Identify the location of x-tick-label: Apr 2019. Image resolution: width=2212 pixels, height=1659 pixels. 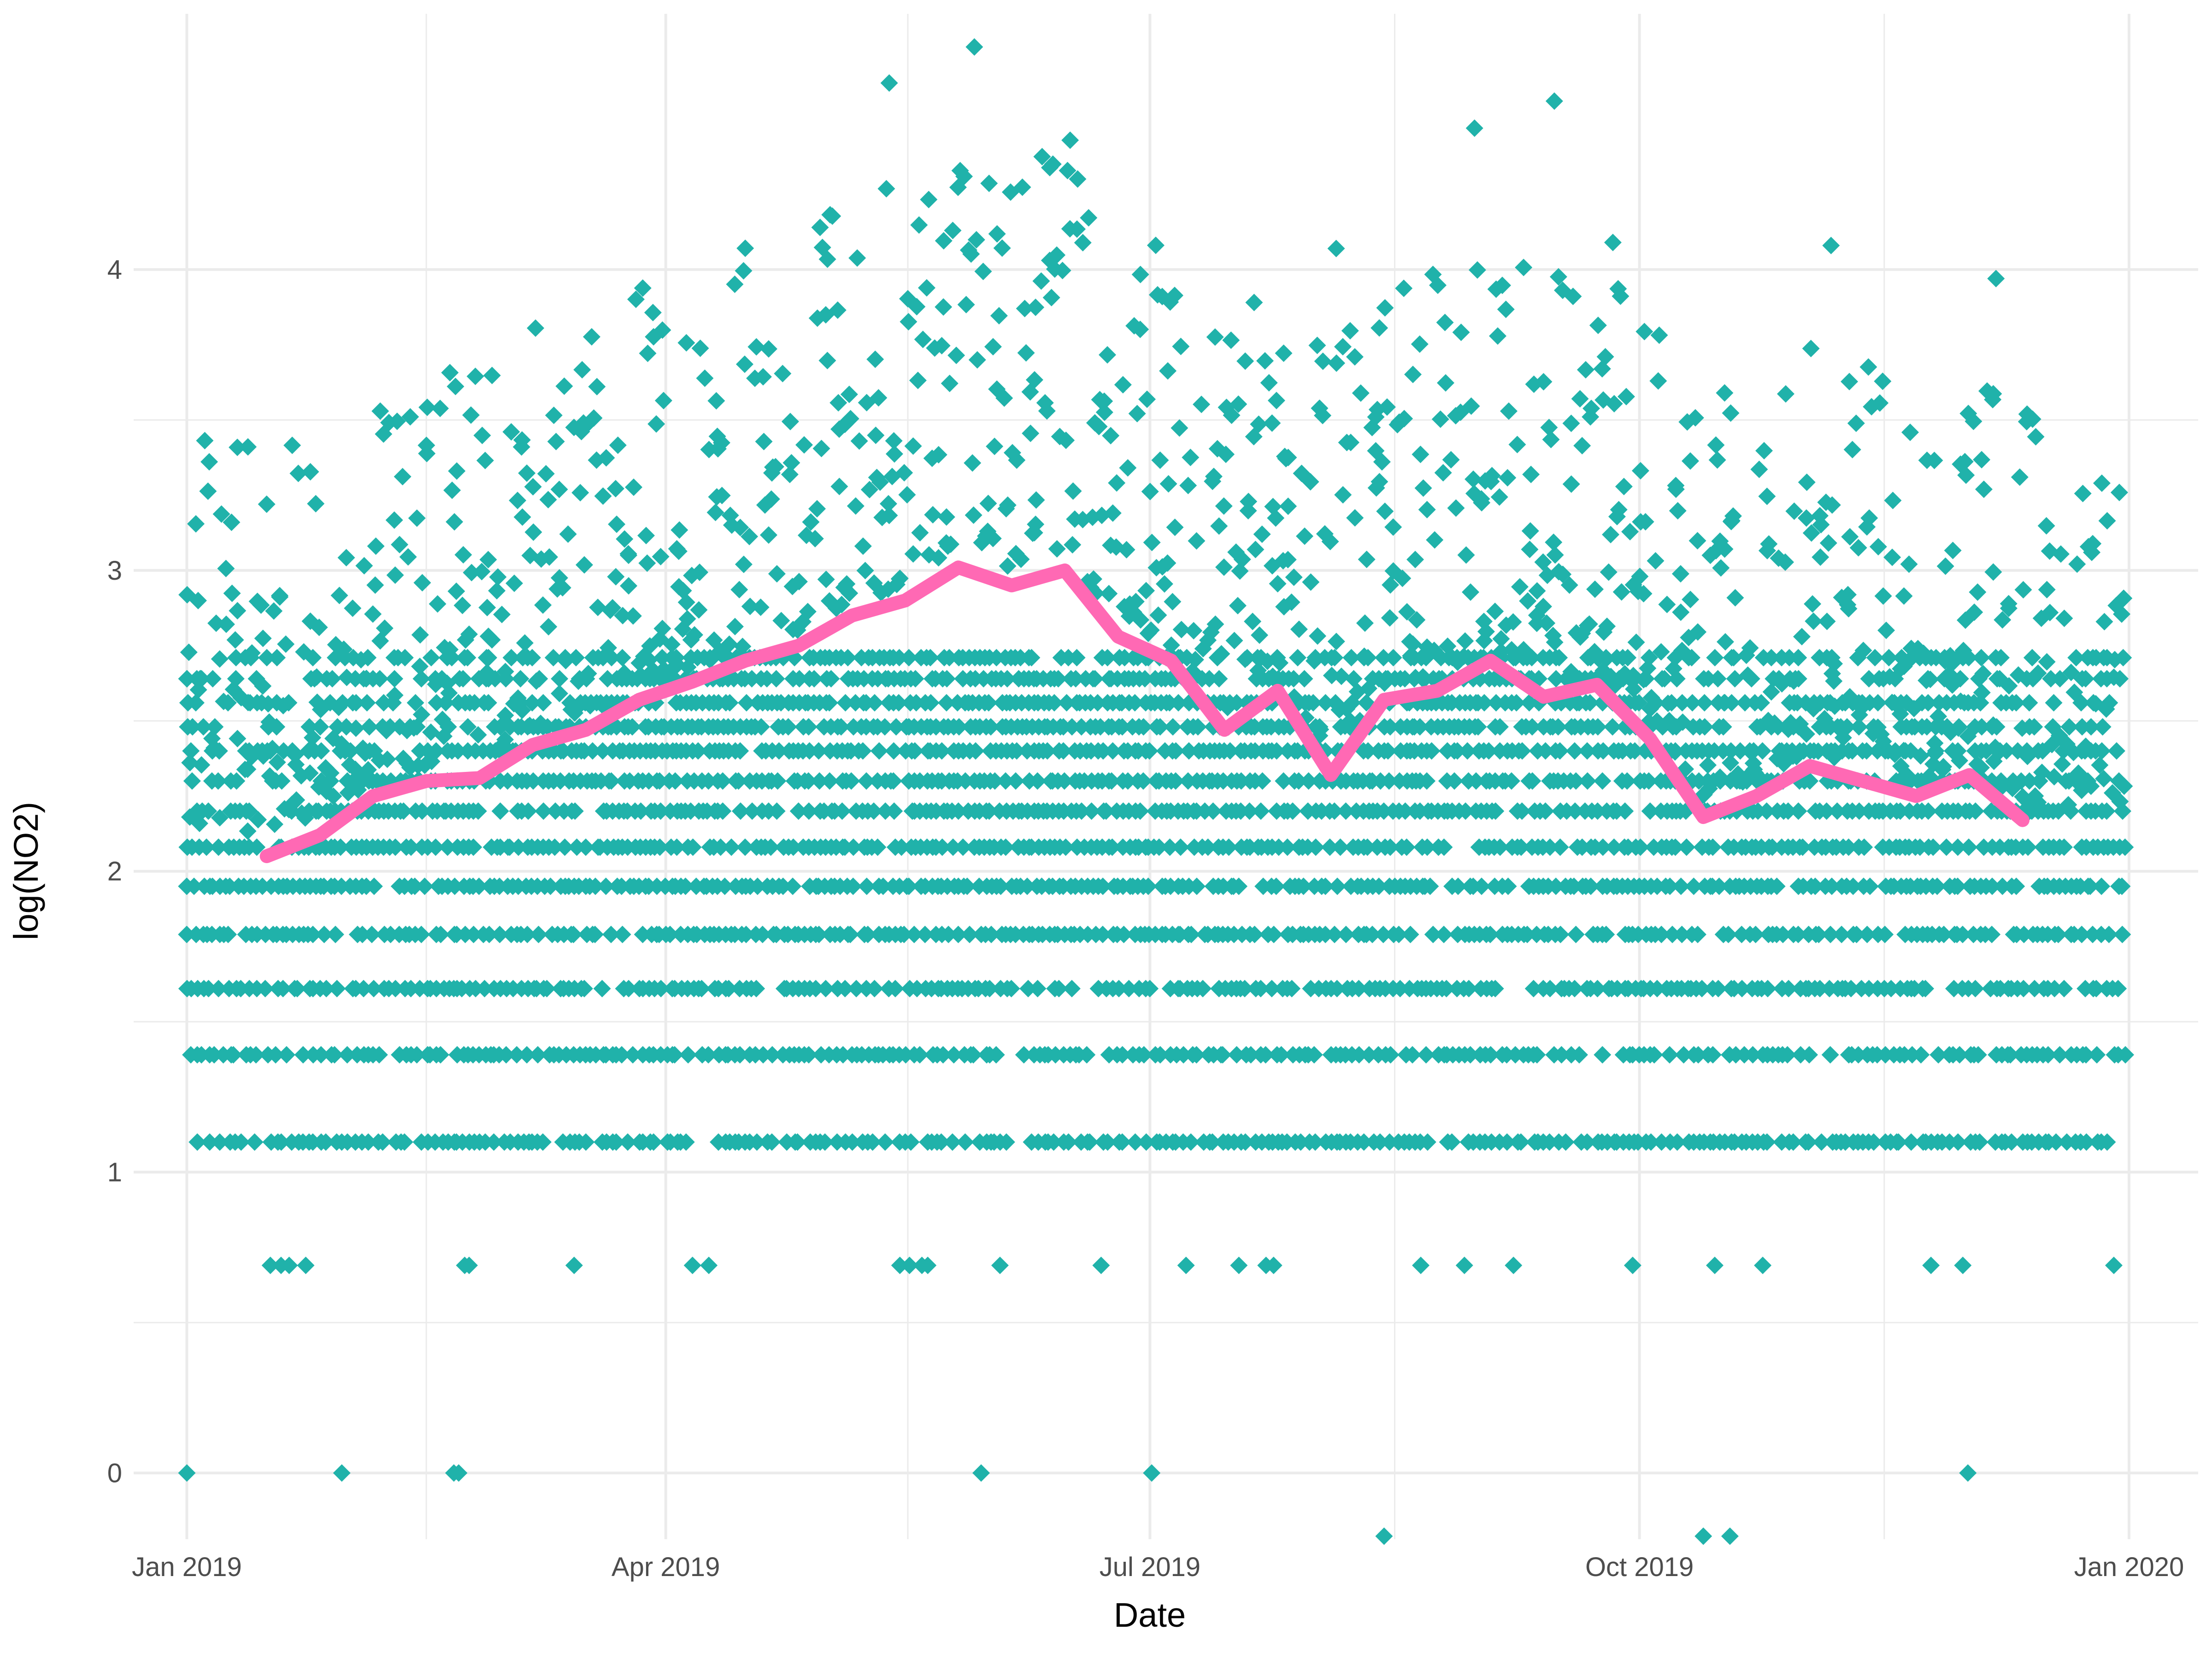
(666, 1567).